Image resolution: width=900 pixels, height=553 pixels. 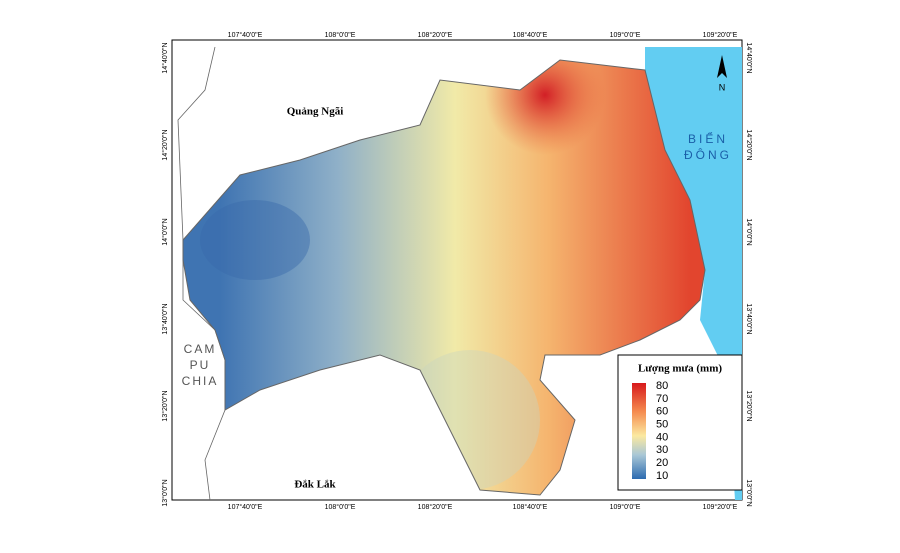 What do you see at coordinates (722, 87) in the screenshot?
I see `north-label: N` at bounding box center [722, 87].